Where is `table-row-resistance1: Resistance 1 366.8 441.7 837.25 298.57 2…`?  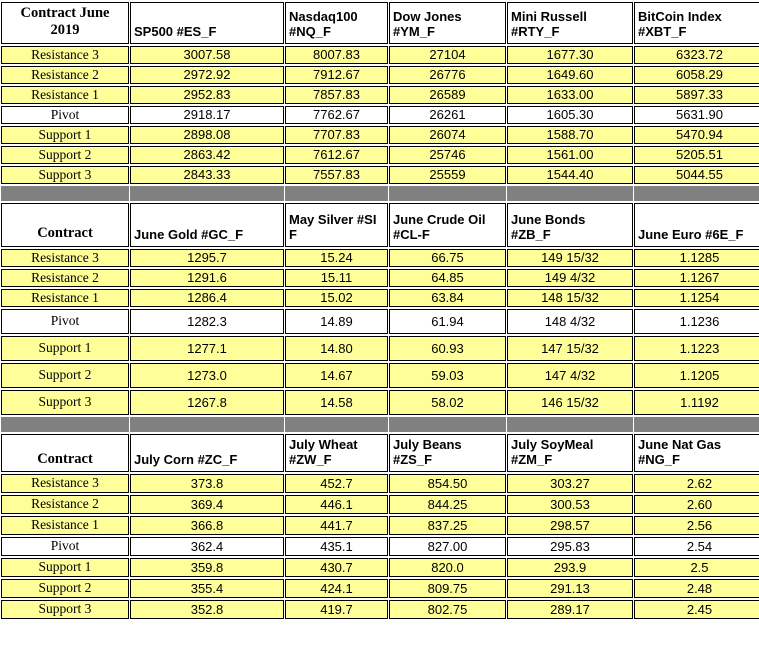 table-row-resistance1: Resistance 1 366.8 441.7 837.25 298.57 2… is located at coordinates (380, 525).